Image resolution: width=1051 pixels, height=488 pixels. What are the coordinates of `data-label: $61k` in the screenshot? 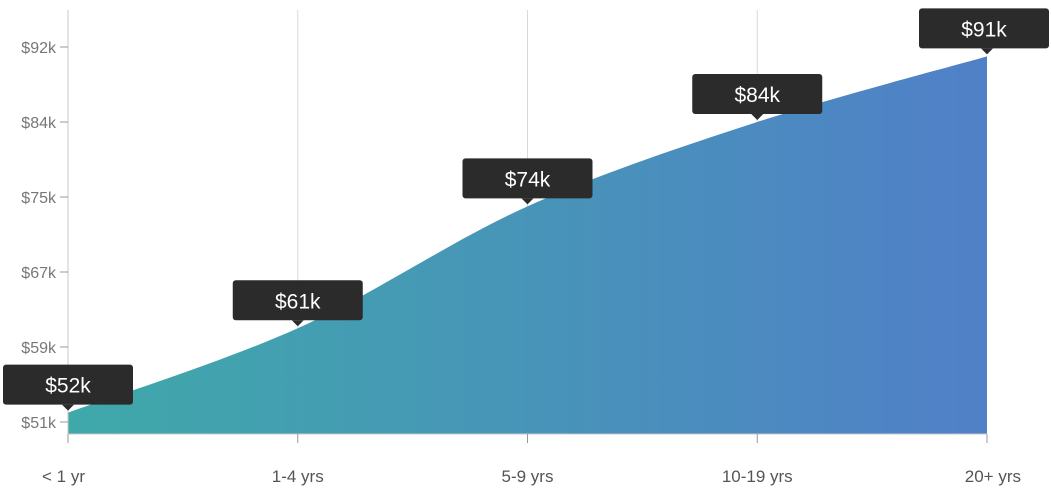 It's located at (297, 303).